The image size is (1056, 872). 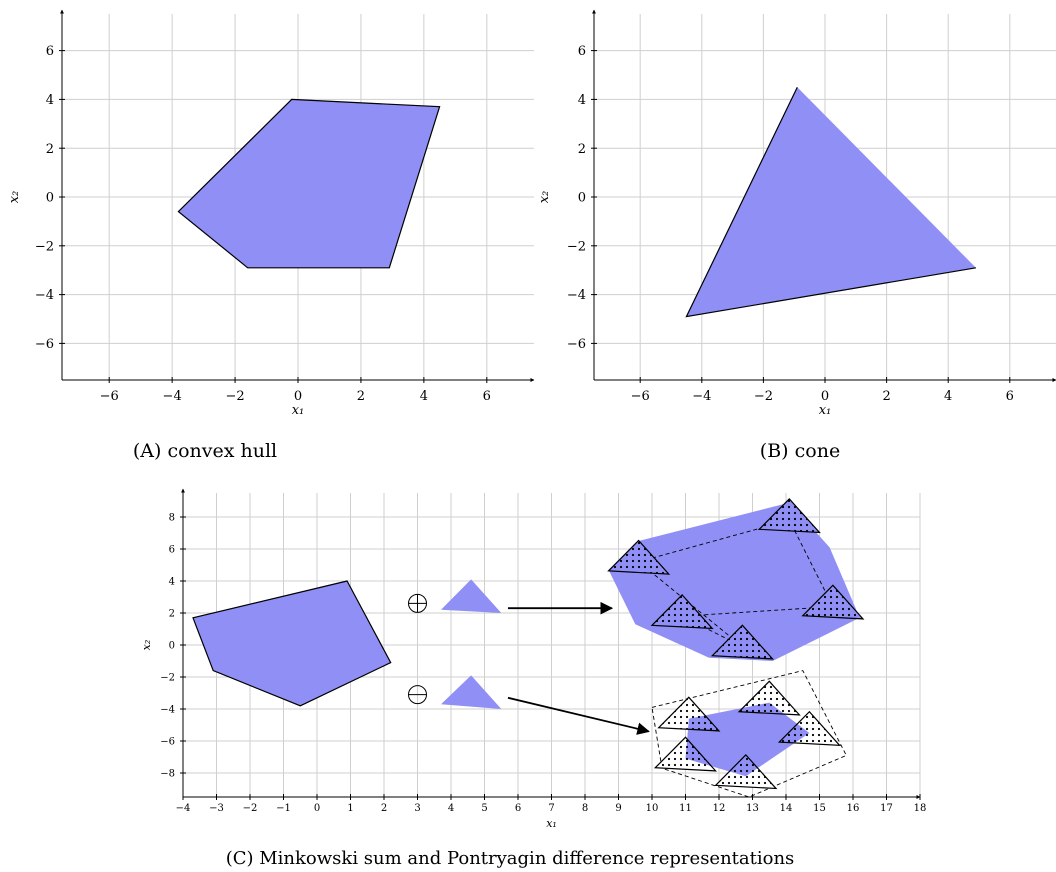 What do you see at coordinates (172, 518) in the screenshot?
I see `y-tick-label: 8` at bounding box center [172, 518].